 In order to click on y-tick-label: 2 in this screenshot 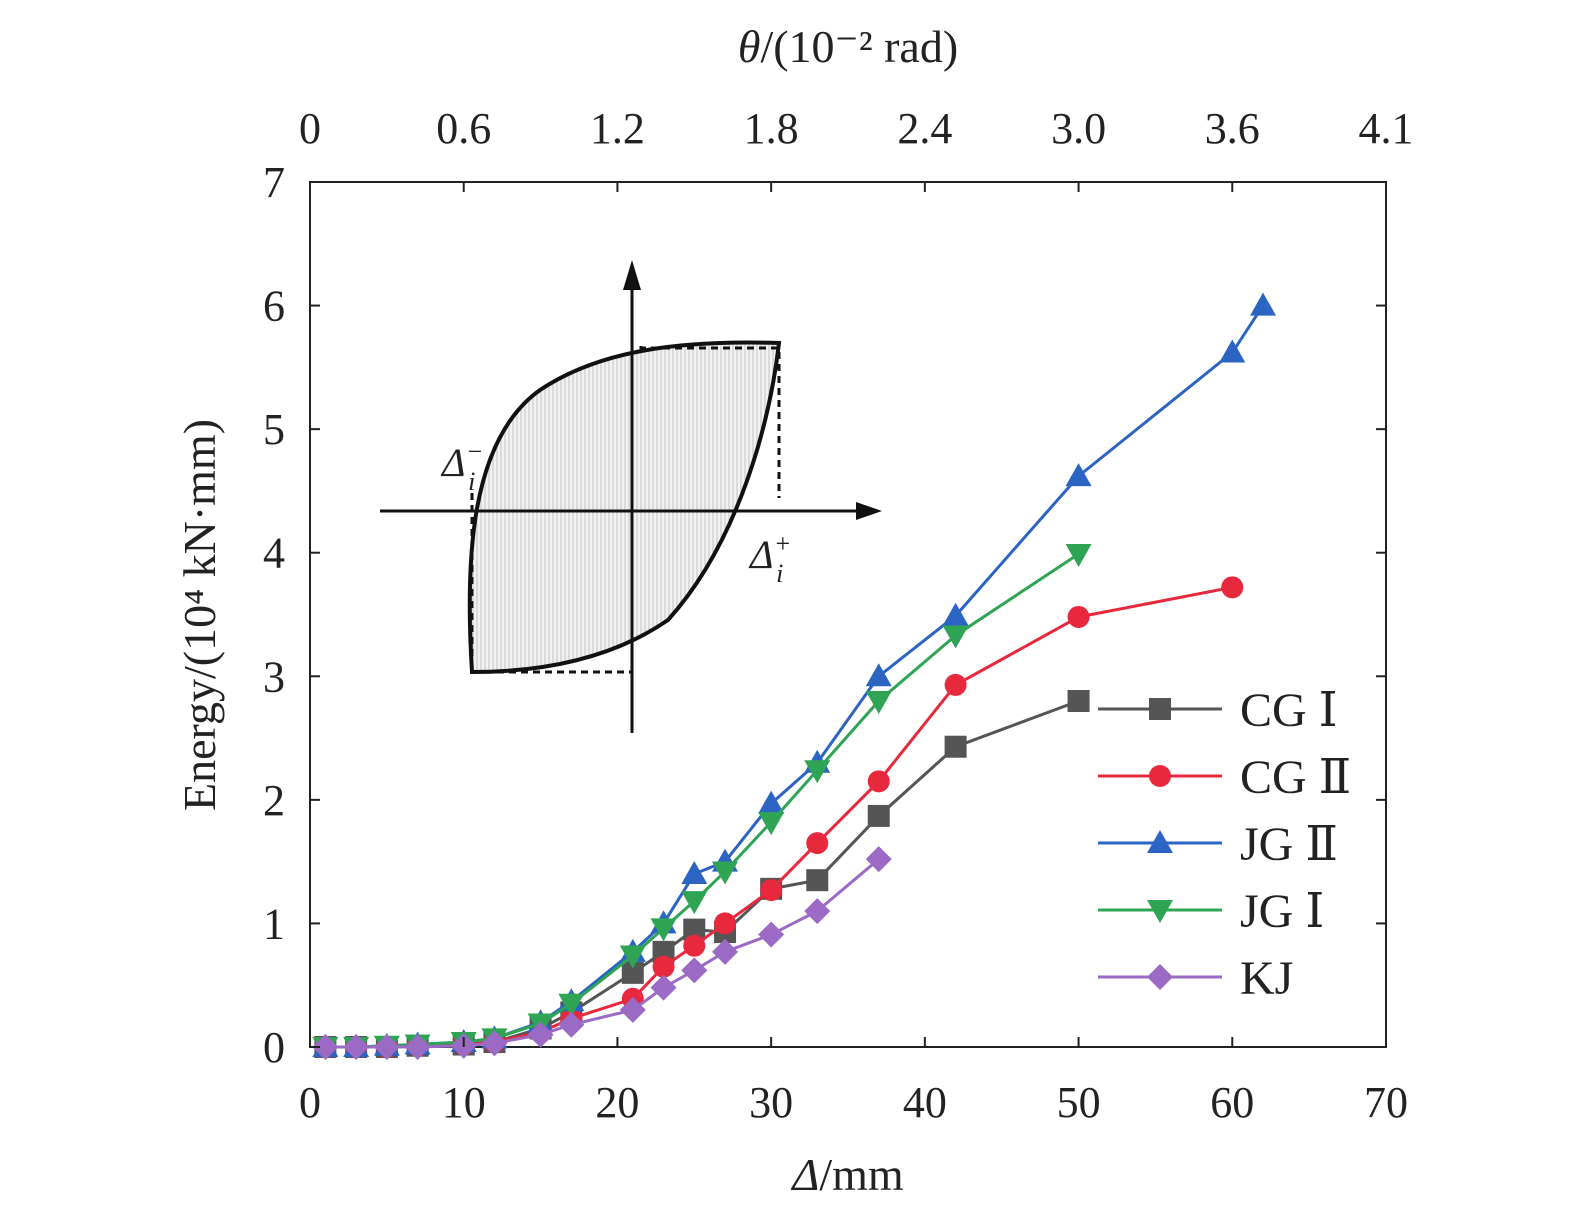, I will do `click(274, 800)`.